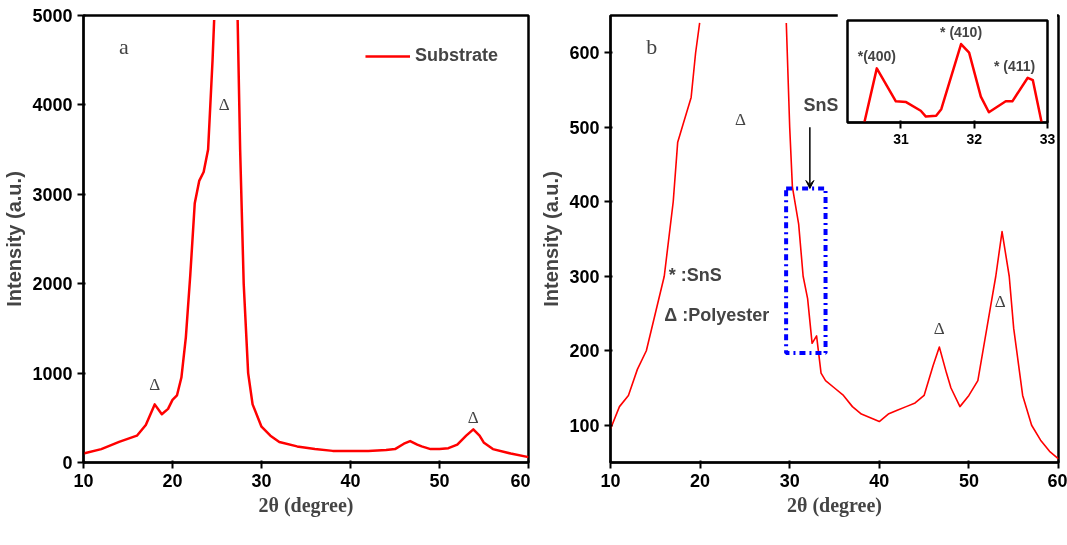  I want to click on annotation: SnS, so click(821, 104).